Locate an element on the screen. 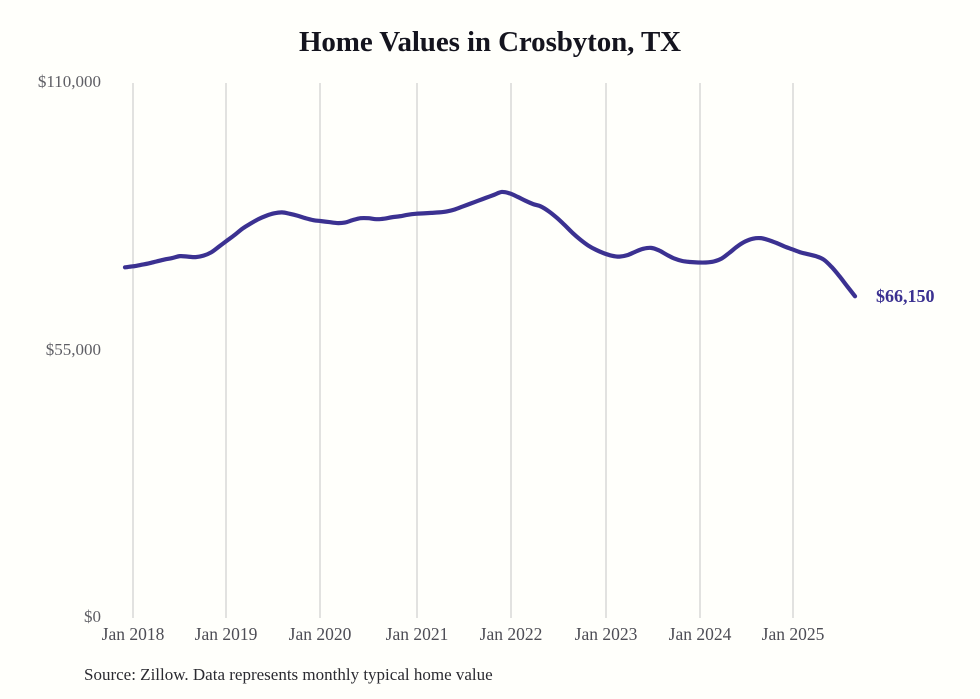  x-axis-tick-jan-2018: Jan 2018 is located at coordinates (133, 634).